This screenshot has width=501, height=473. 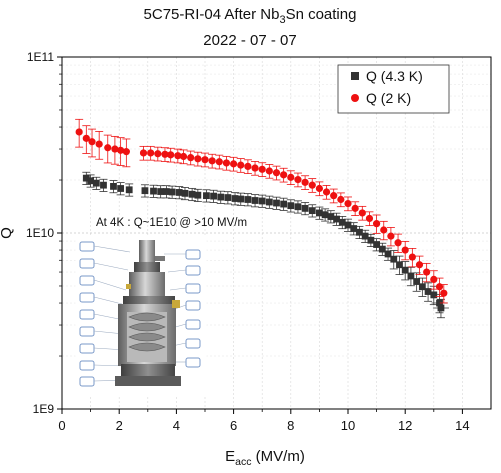 I want to click on x-axis: 0 2 4 6 8 10 12 14, so click(x=264, y=421).